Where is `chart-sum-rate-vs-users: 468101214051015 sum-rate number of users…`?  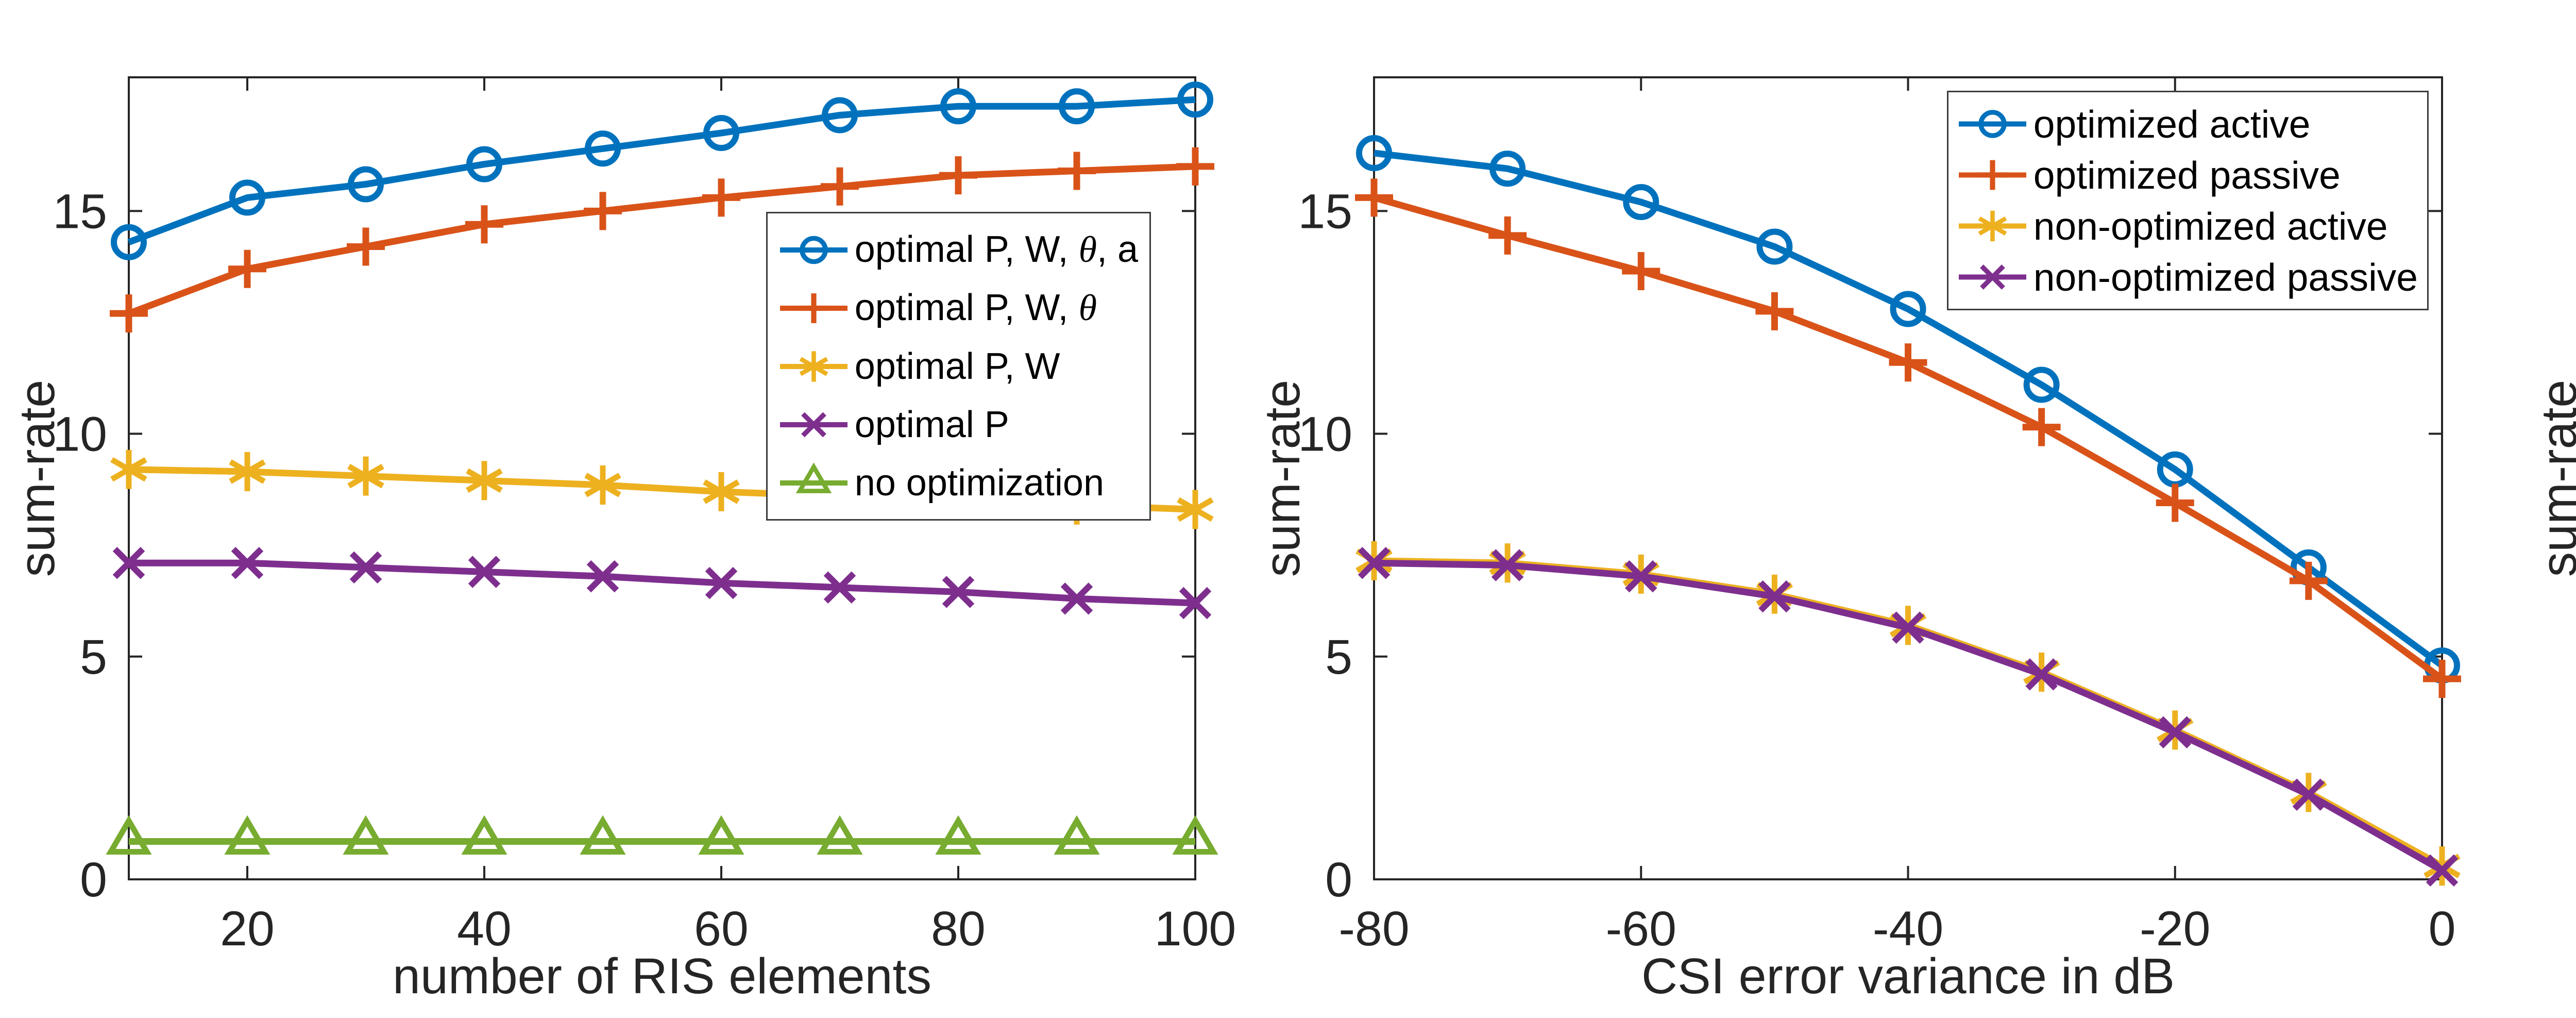 chart-sum-rate-vs-users: 468101214051015 sum-rate number of users… is located at coordinates (2527, 509).